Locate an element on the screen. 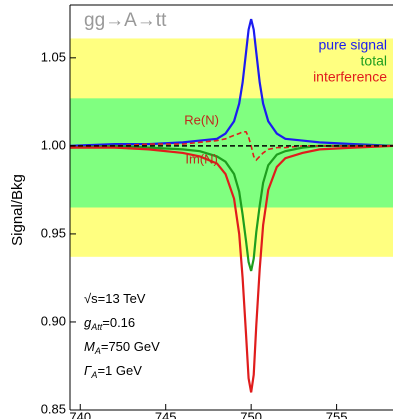 This screenshot has width=393, height=419. x-tick-label: 755 is located at coordinates (337, 414).